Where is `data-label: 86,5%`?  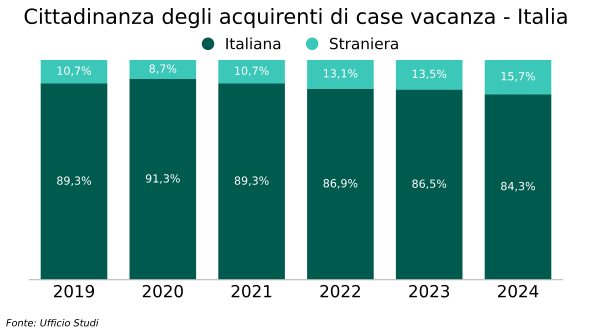 data-label: 86,5% is located at coordinates (429, 184).